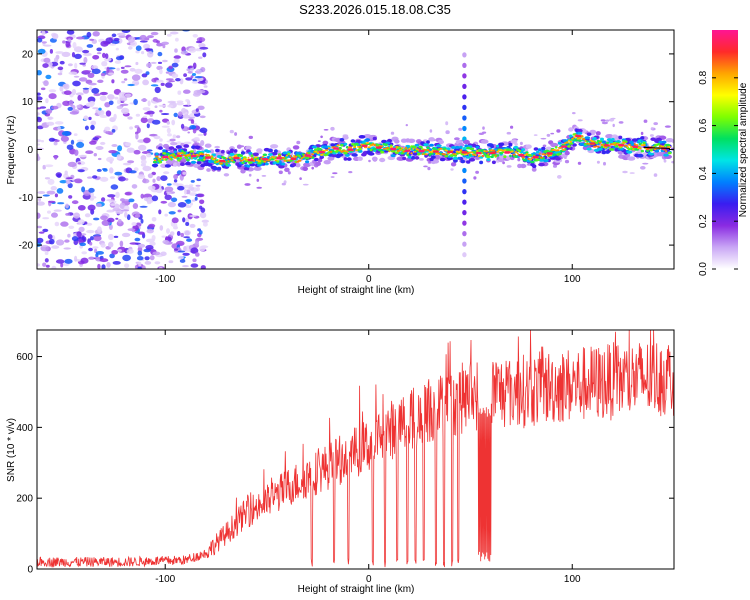  I want to click on x-tick-label: 0, so click(369, 279).